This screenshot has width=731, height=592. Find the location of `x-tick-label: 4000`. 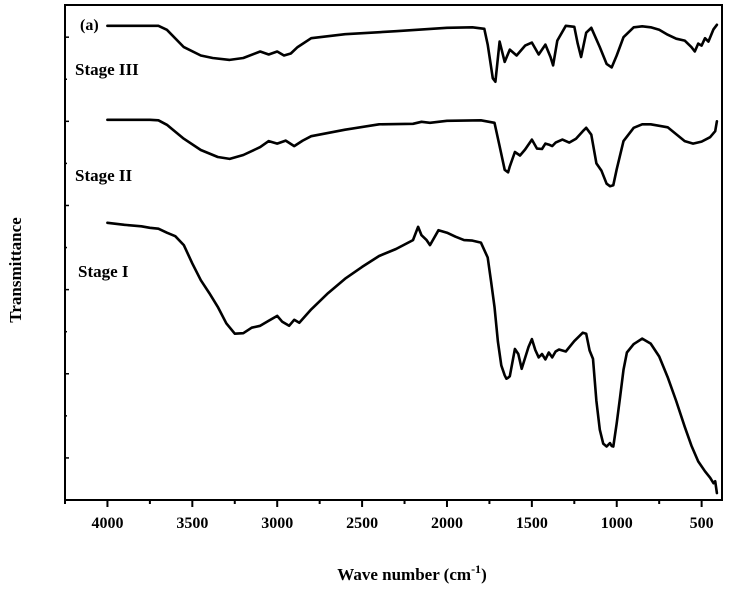

x-tick-label: 4000 is located at coordinates (107, 523).